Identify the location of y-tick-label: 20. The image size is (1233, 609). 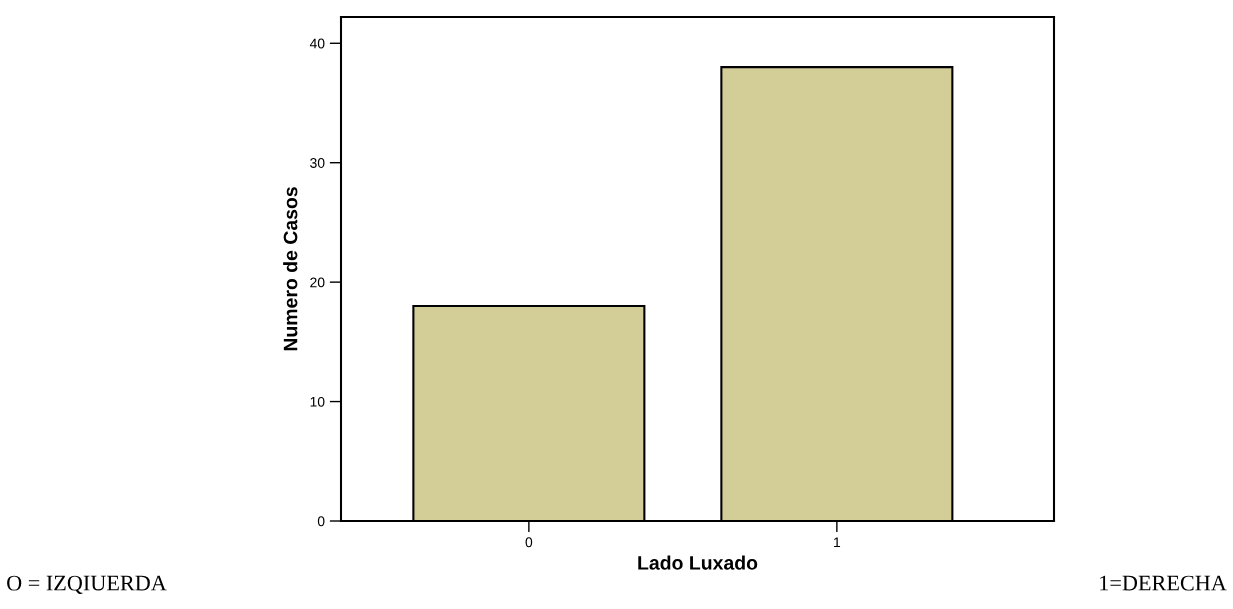
(317, 282).